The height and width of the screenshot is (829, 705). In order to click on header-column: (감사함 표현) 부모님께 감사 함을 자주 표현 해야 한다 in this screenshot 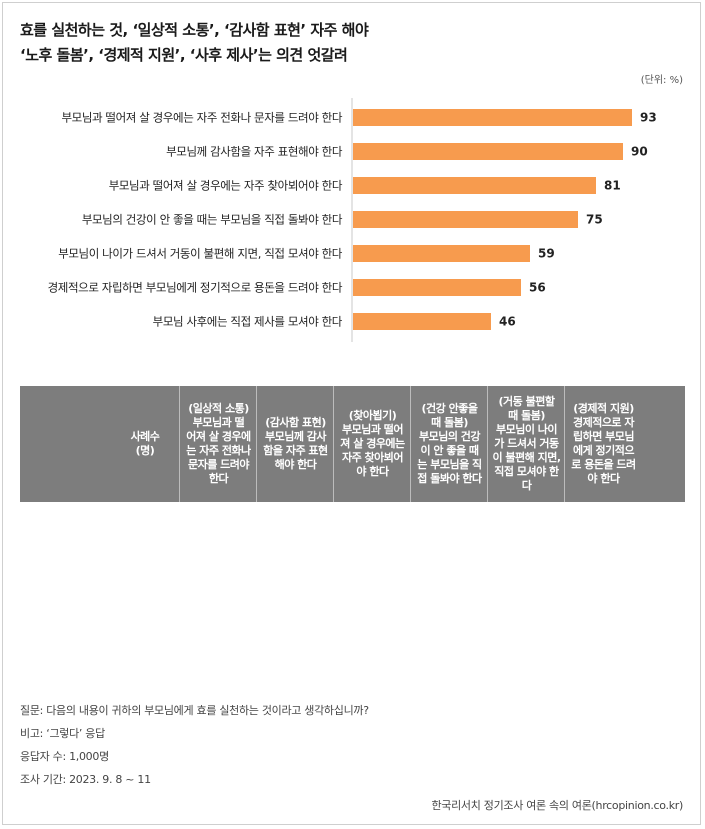, I will do `click(295, 443)`.